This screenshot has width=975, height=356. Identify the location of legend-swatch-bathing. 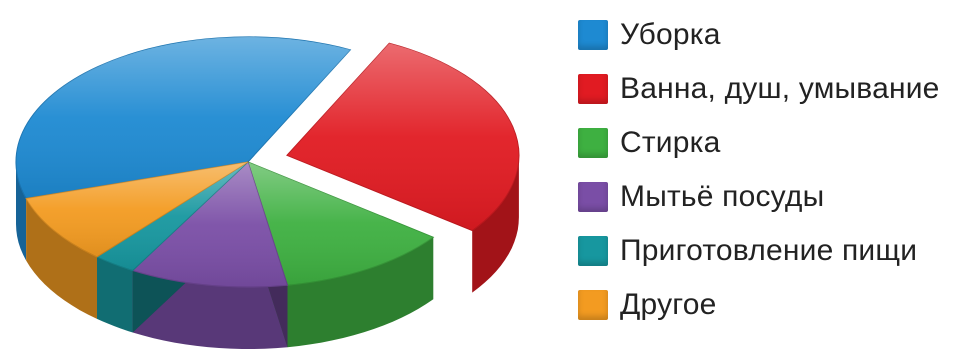
(593, 89).